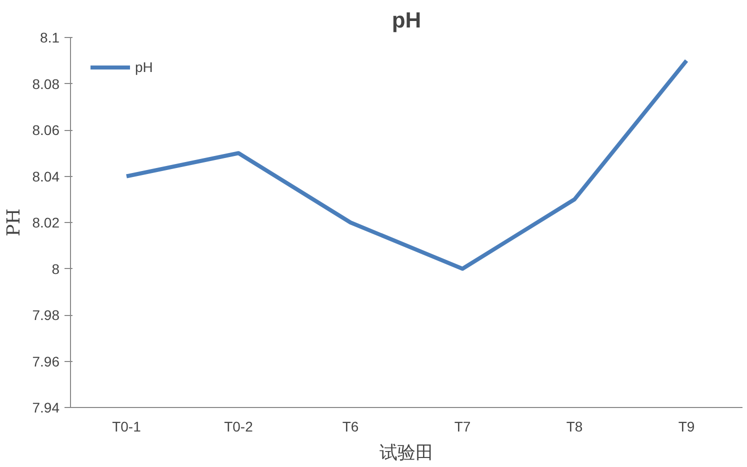  Describe the element at coordinates (46, 130) in the screenshot. I see `y-tick-label: 8.06` at that location.